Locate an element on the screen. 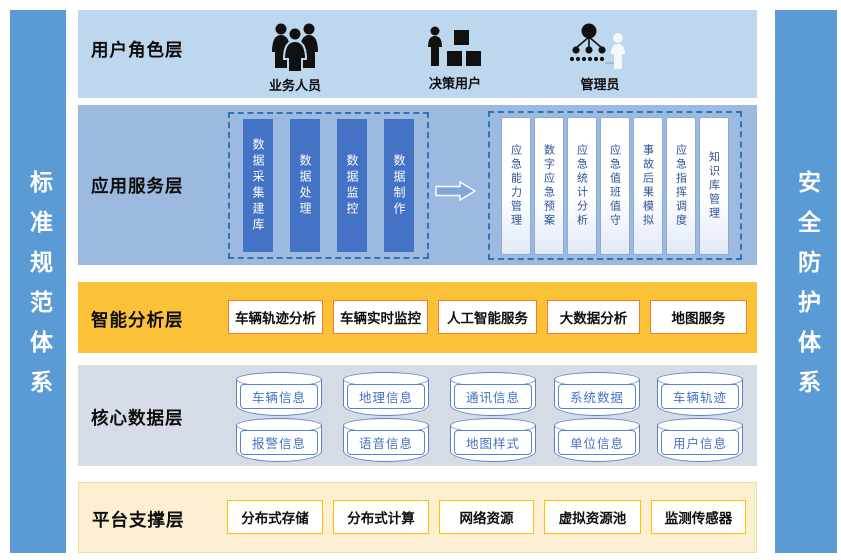  database-cylinder: 用户信息 is located at coordinates (700, 440).